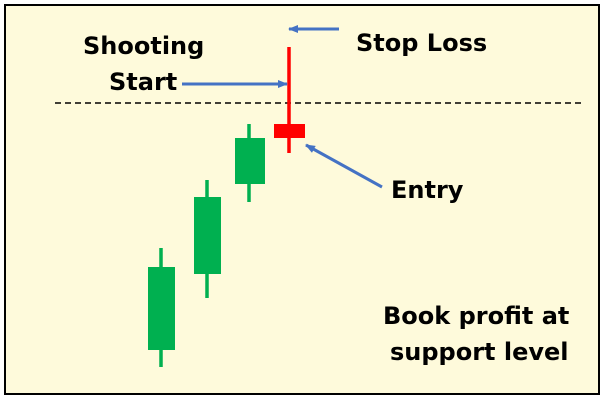 The height and width of the screenshot is (401, 608). Describe the element at coordinates (421, 43) in the screenshot. I see `stop-loss-label: Stop Loss` at that location.